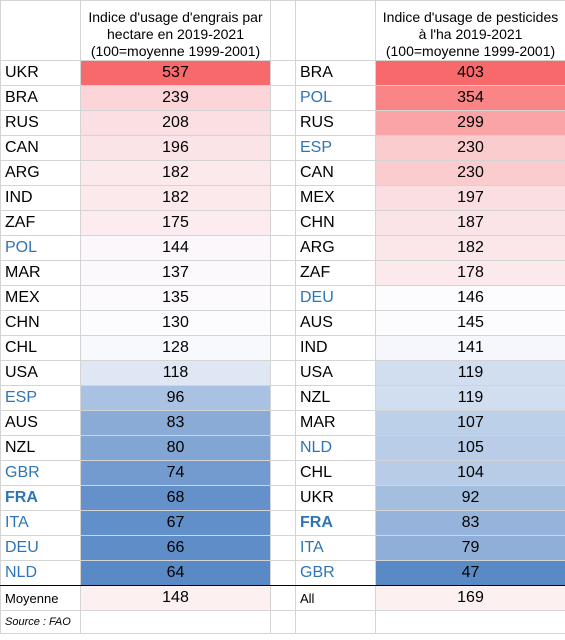 The height and width of the screenshot is (640, 565). Describe the element at coordinates (470, 423) in the screenshot. I see `value-cell: 107` at that location.